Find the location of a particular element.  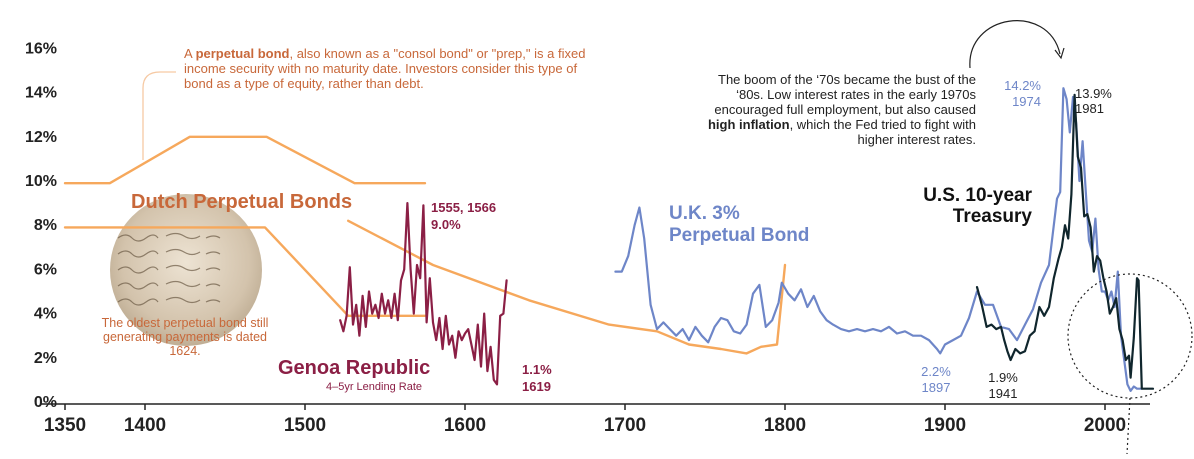

x-tick-label: 1900 is located at coordinates (945, 425).